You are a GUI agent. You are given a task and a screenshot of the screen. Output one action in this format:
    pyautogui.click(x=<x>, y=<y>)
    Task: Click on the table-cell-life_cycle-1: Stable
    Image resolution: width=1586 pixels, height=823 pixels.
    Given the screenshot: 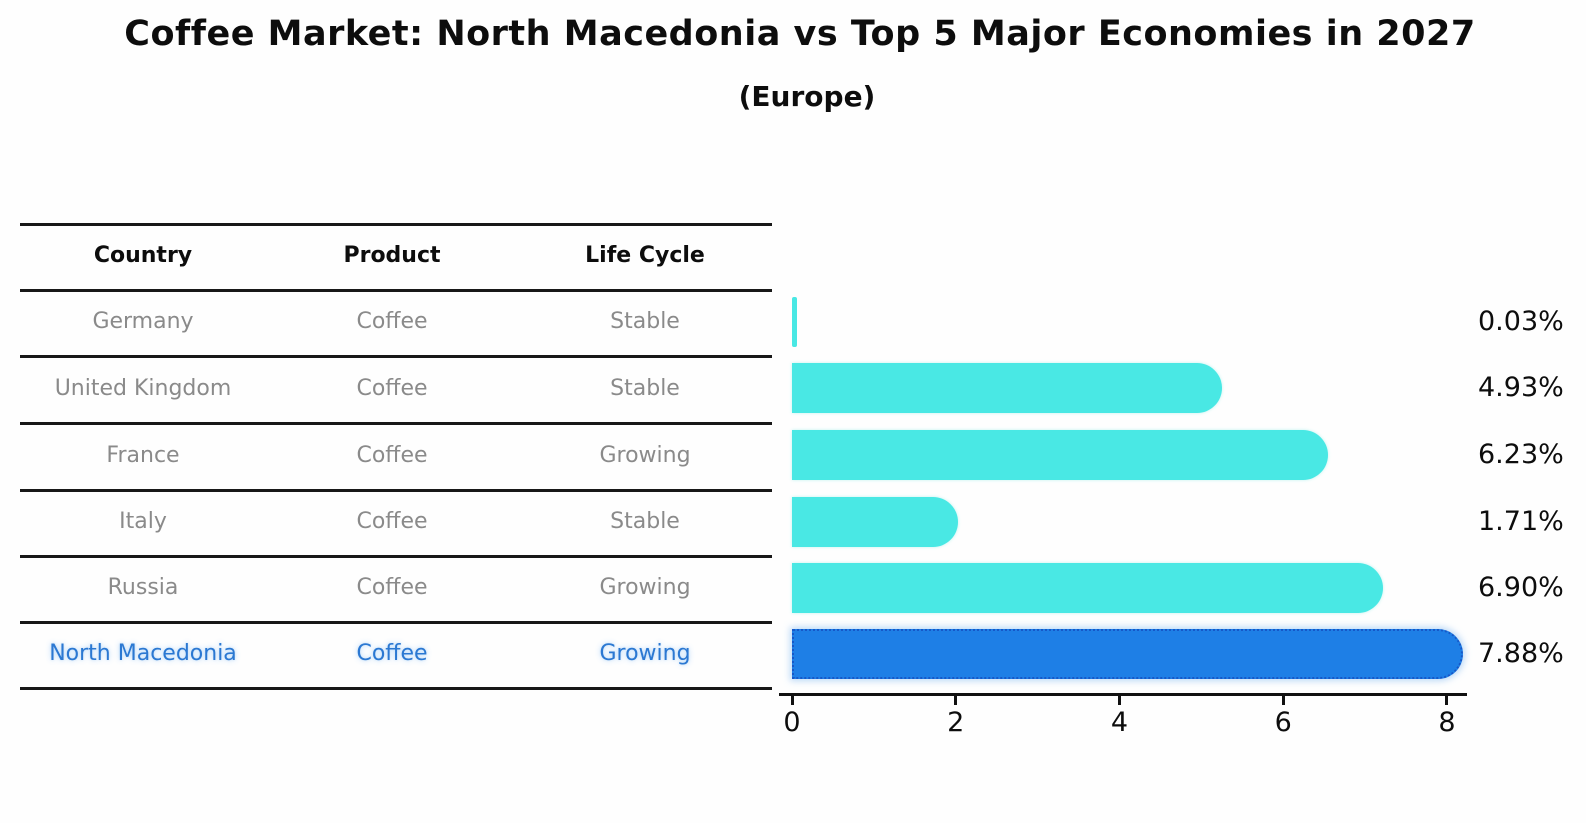 What is the action you would take?
    pyautogui.click(x=645, y=388)
    